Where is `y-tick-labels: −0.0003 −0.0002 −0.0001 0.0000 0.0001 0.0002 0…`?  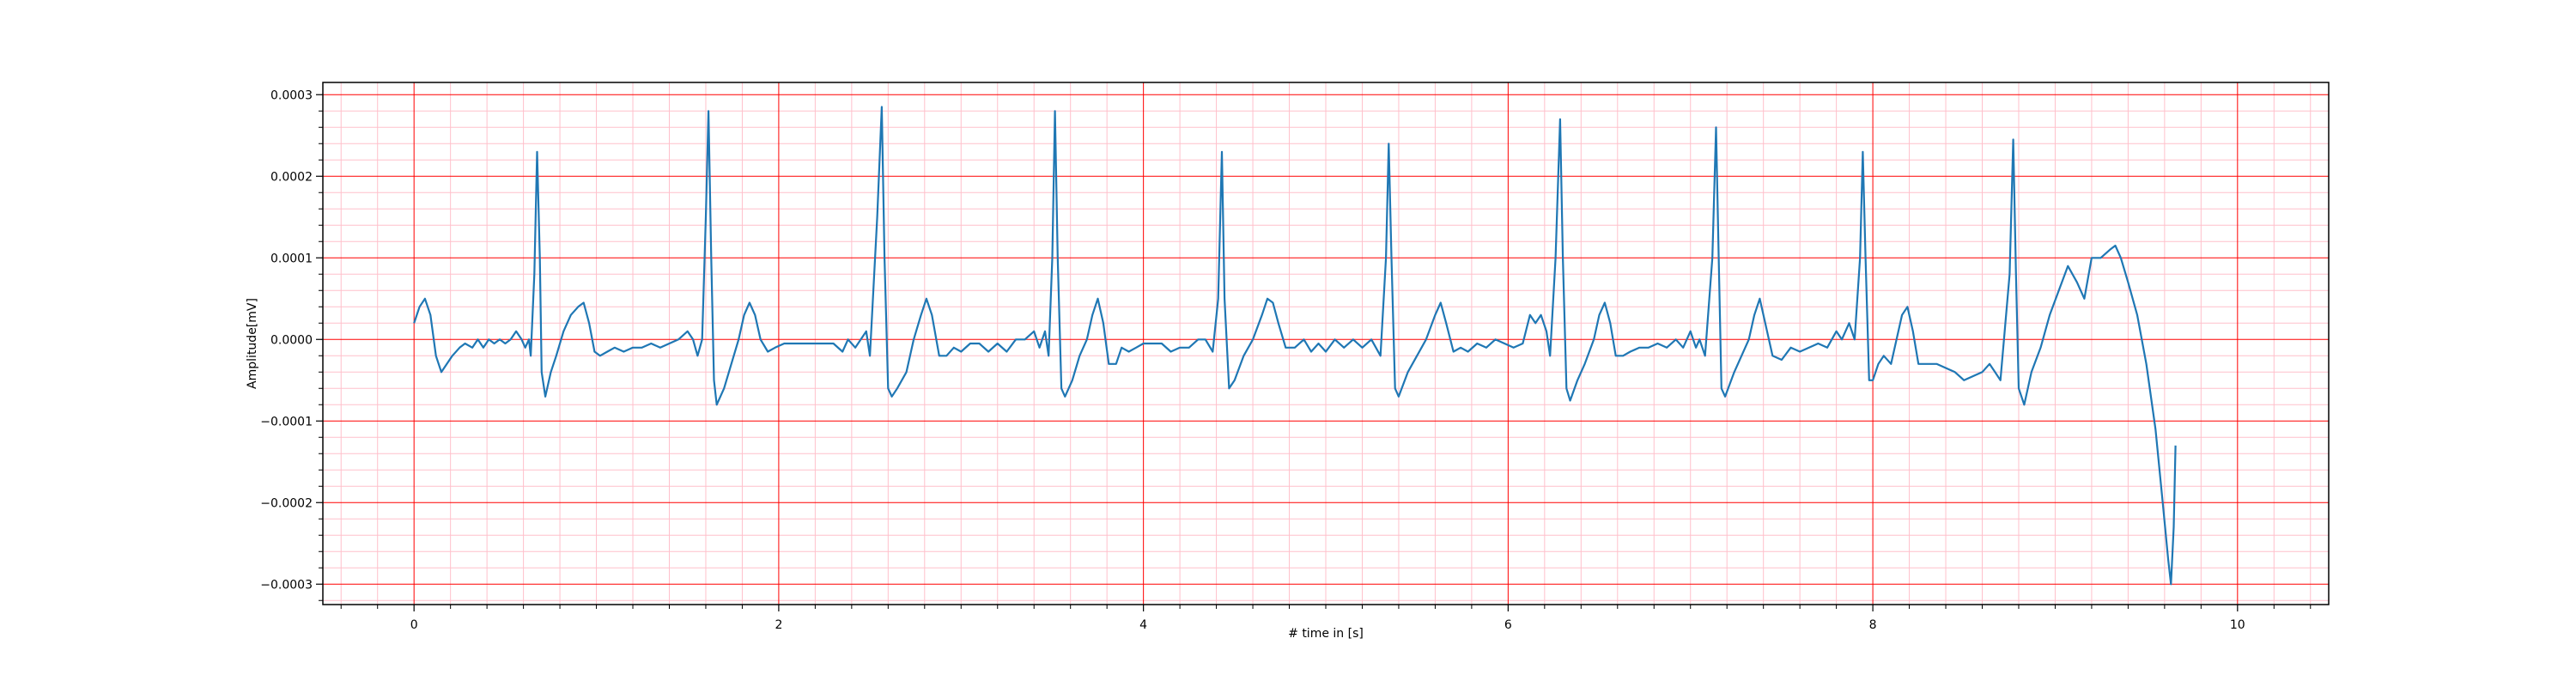 y-tick-labels: −0.0003 −0.0002 −0.0001 0.0000 0.0001 0.0002 0… is located at coordinates (286, 340).